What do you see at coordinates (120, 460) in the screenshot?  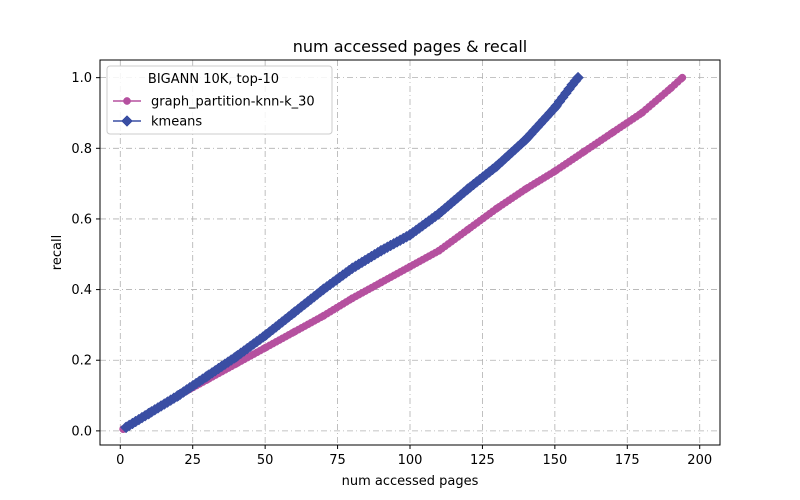 I see `x-tick-label: 0` at bounding box center [120, 460].